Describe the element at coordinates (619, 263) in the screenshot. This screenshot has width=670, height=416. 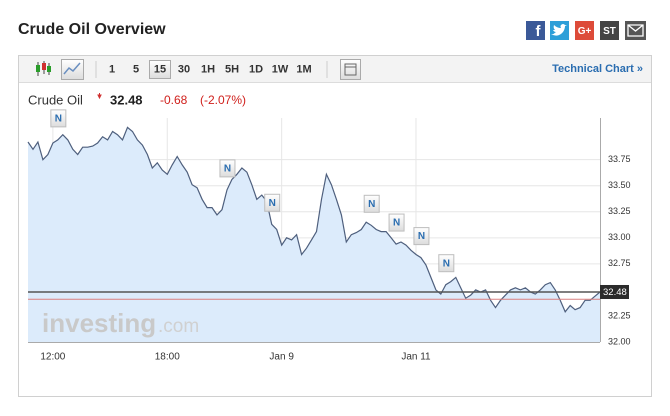
I see `y-tick-label: 32.75` at that location.